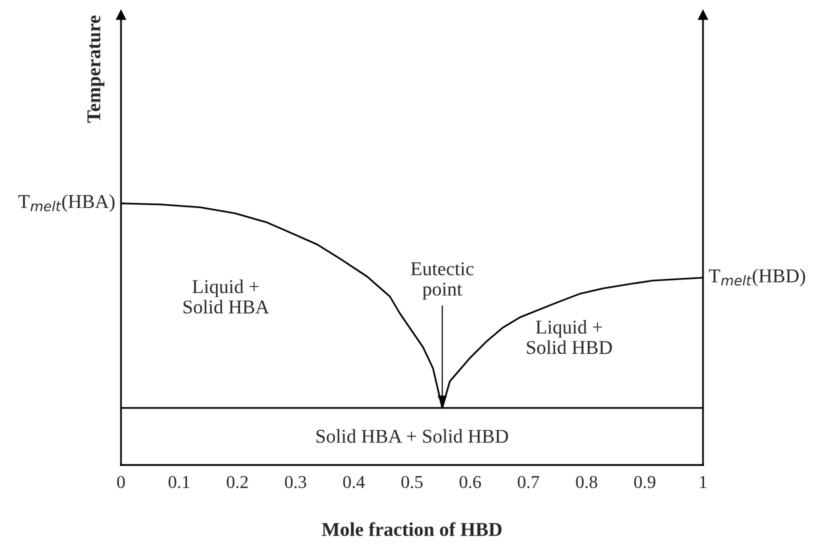 This screenshot has width=813, height=555. Describe the element at coordinates (569, 337) in the screenshot. I see `annotation: Liquid + Solid HBD` at that location.